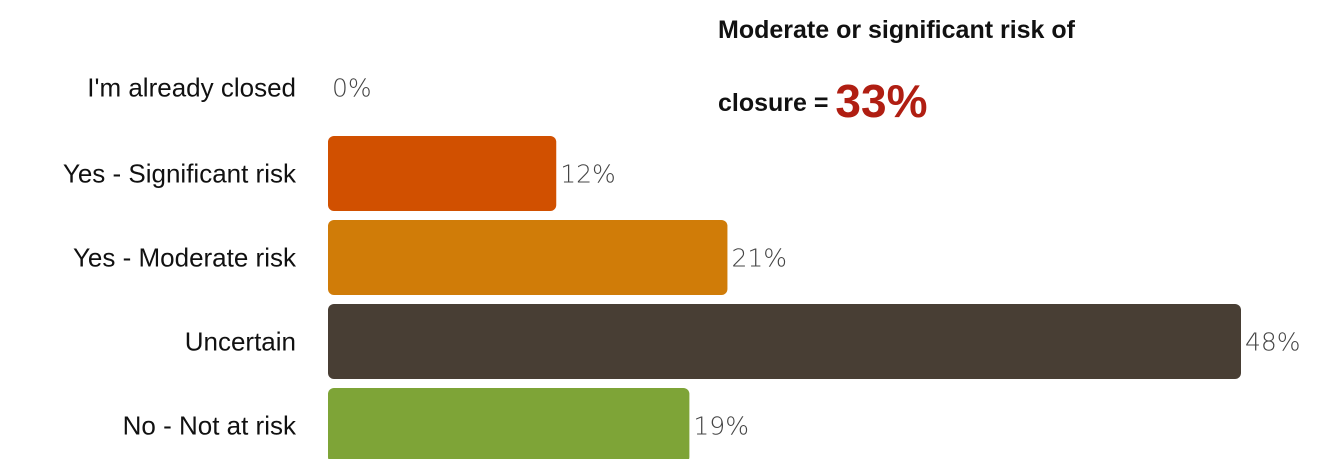  Describe the element at coordinates (191, 88) in the screenshot. I see `category-label: I'm already closed` at that location.